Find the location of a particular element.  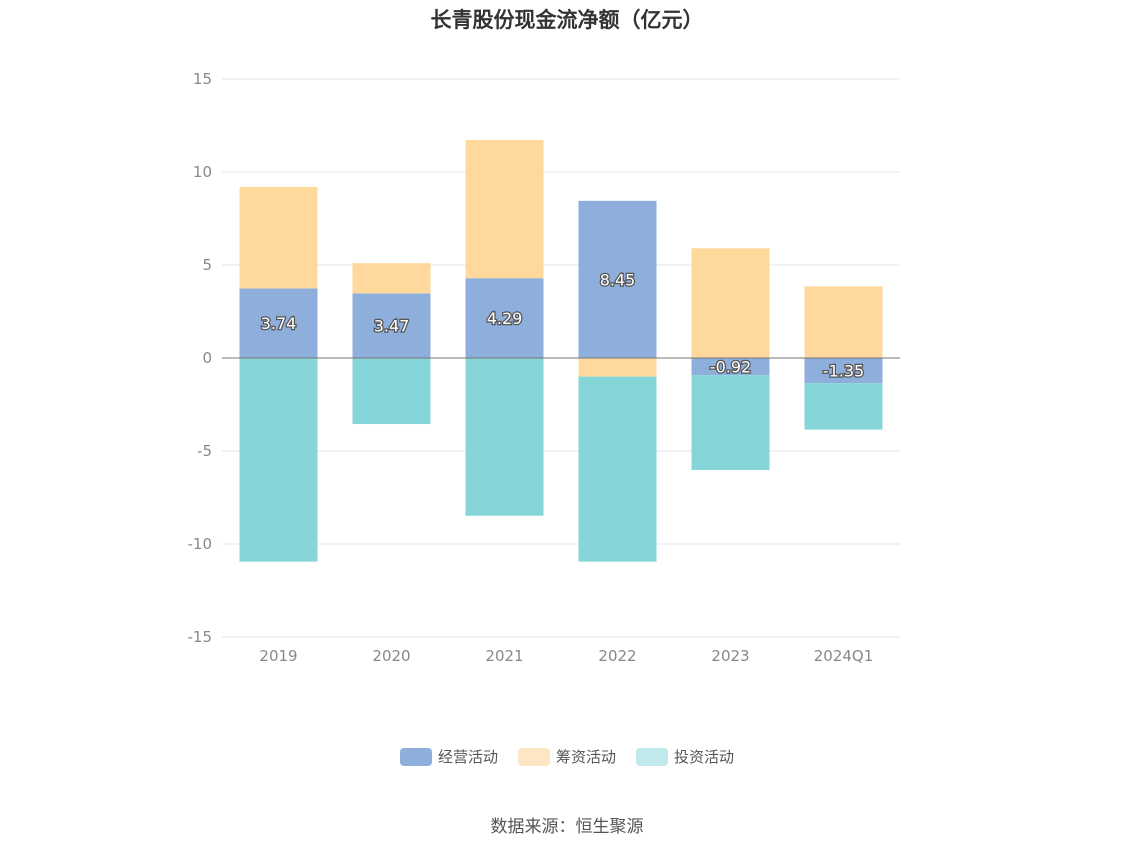

legend-item: 投资活动 is located at coordinates (685, 756).